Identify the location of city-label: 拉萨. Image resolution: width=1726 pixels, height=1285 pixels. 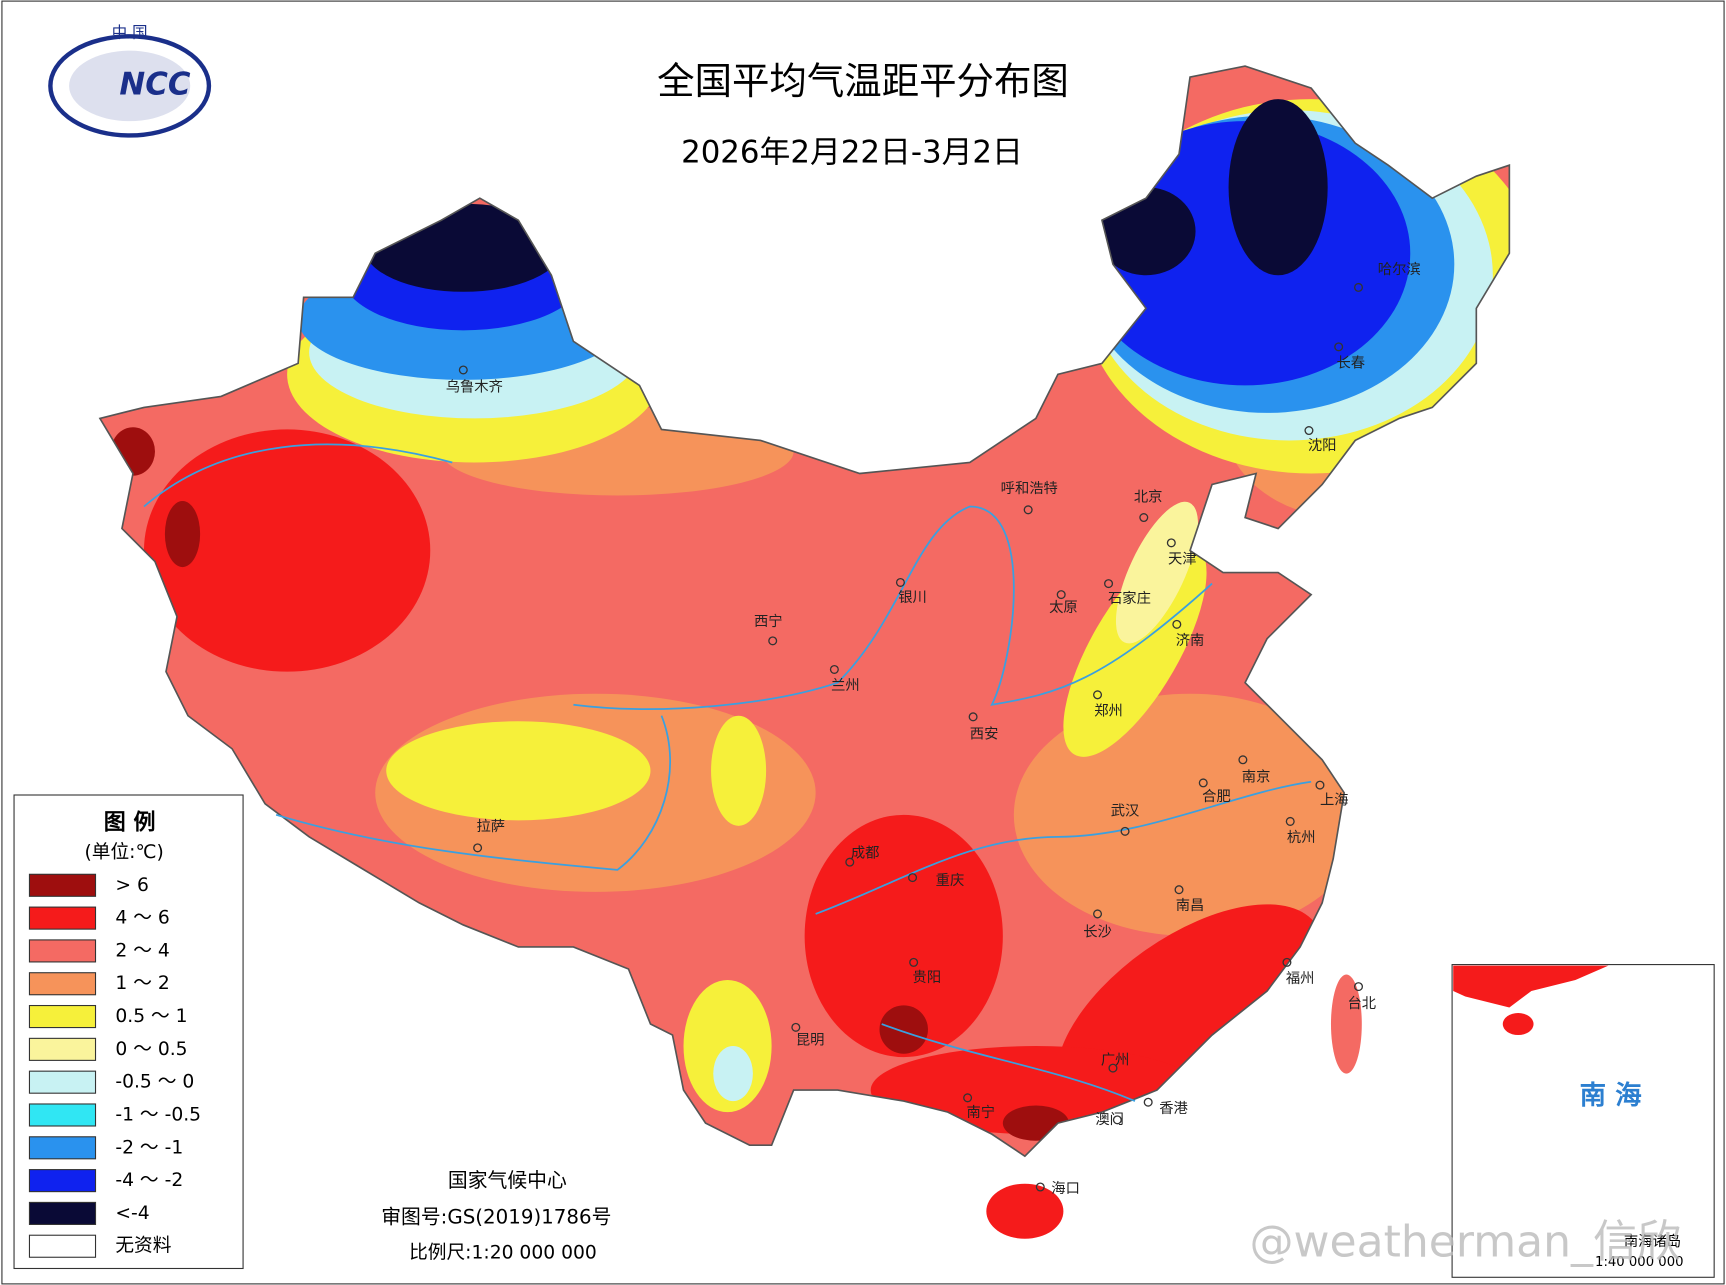
(491, 826).